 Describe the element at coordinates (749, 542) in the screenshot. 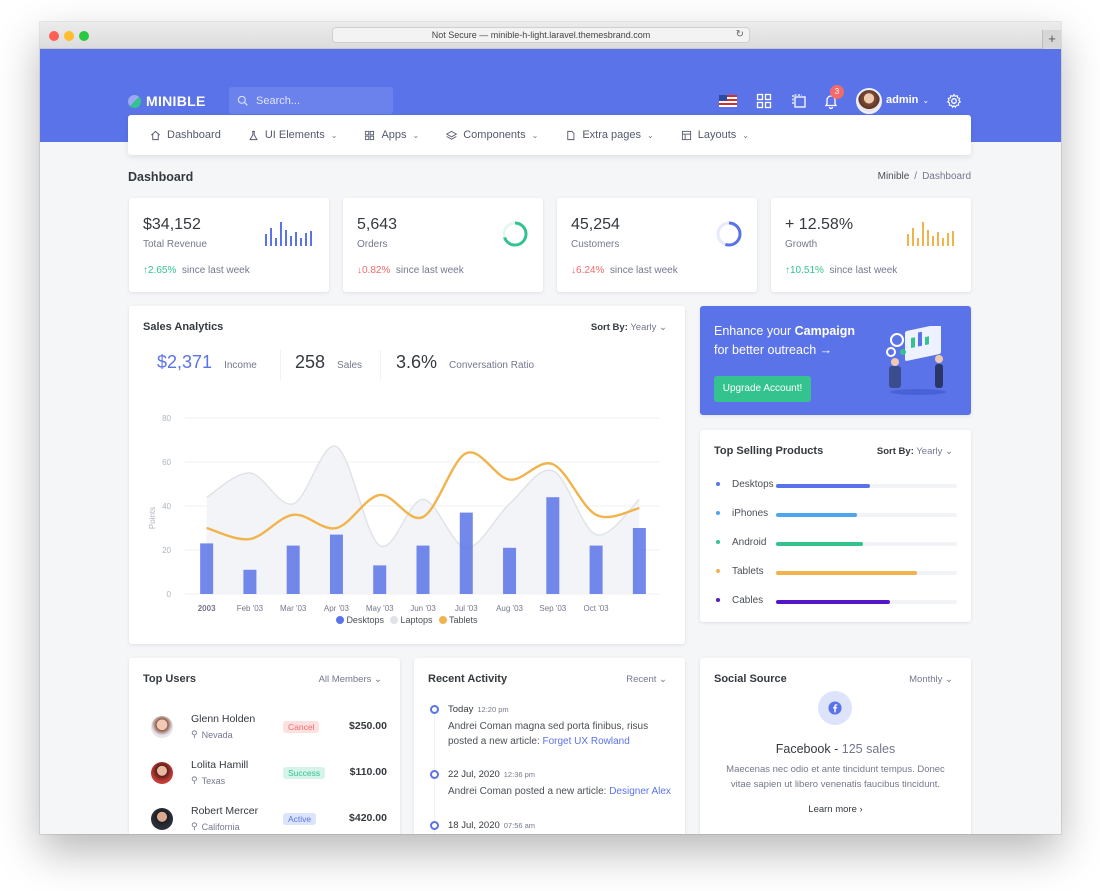

I see `product-name: Android` at that location.